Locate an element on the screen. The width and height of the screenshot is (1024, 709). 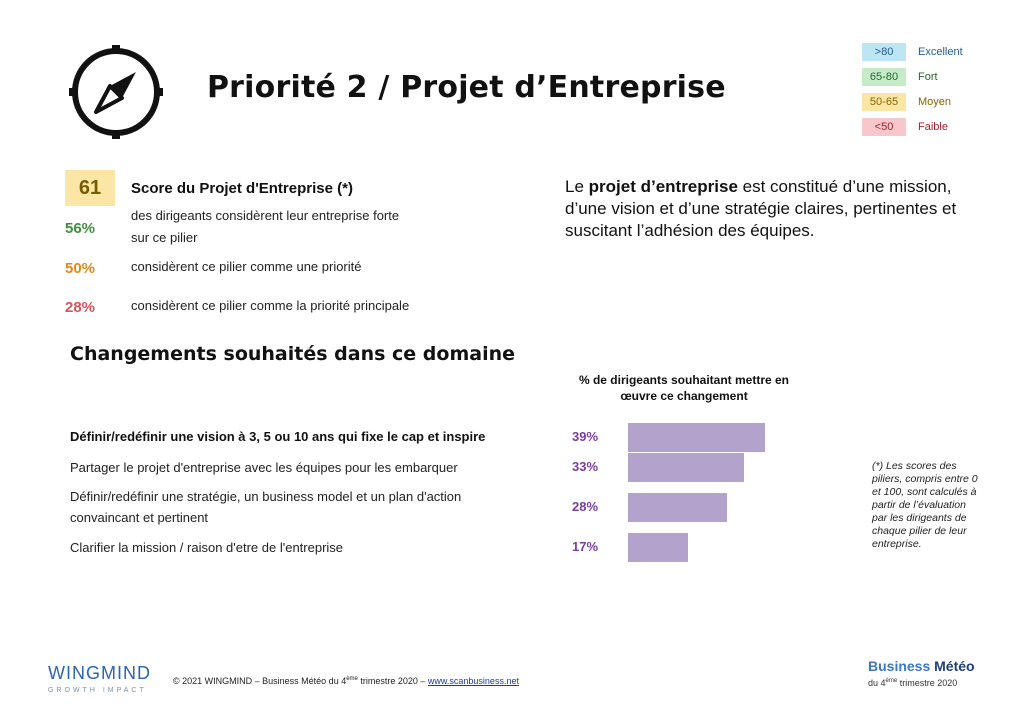
business-meteo-subtitle: du 4ème trimestre 2020 is located at coordinates (913, 683).